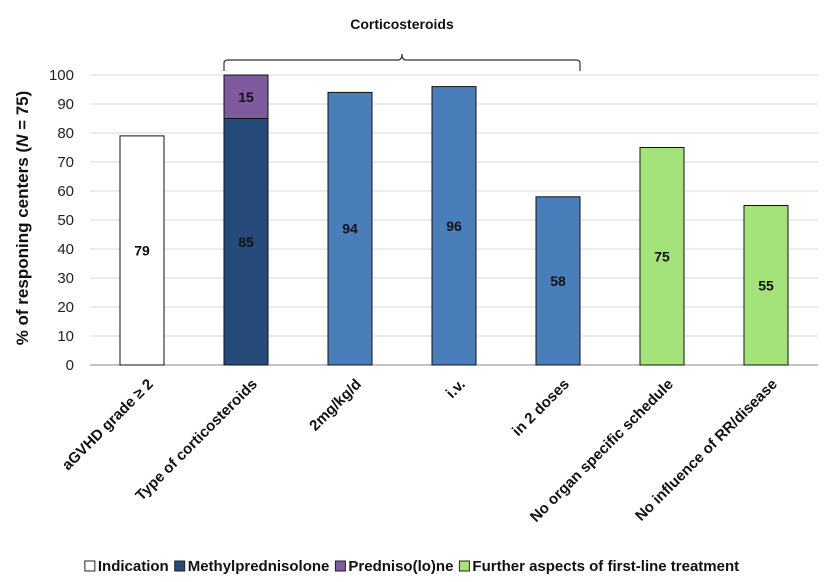  What do you see at coordinates (65, 220) in the screenshot?
I see `y-tick-label: 50` at bounding box center [65, 220].